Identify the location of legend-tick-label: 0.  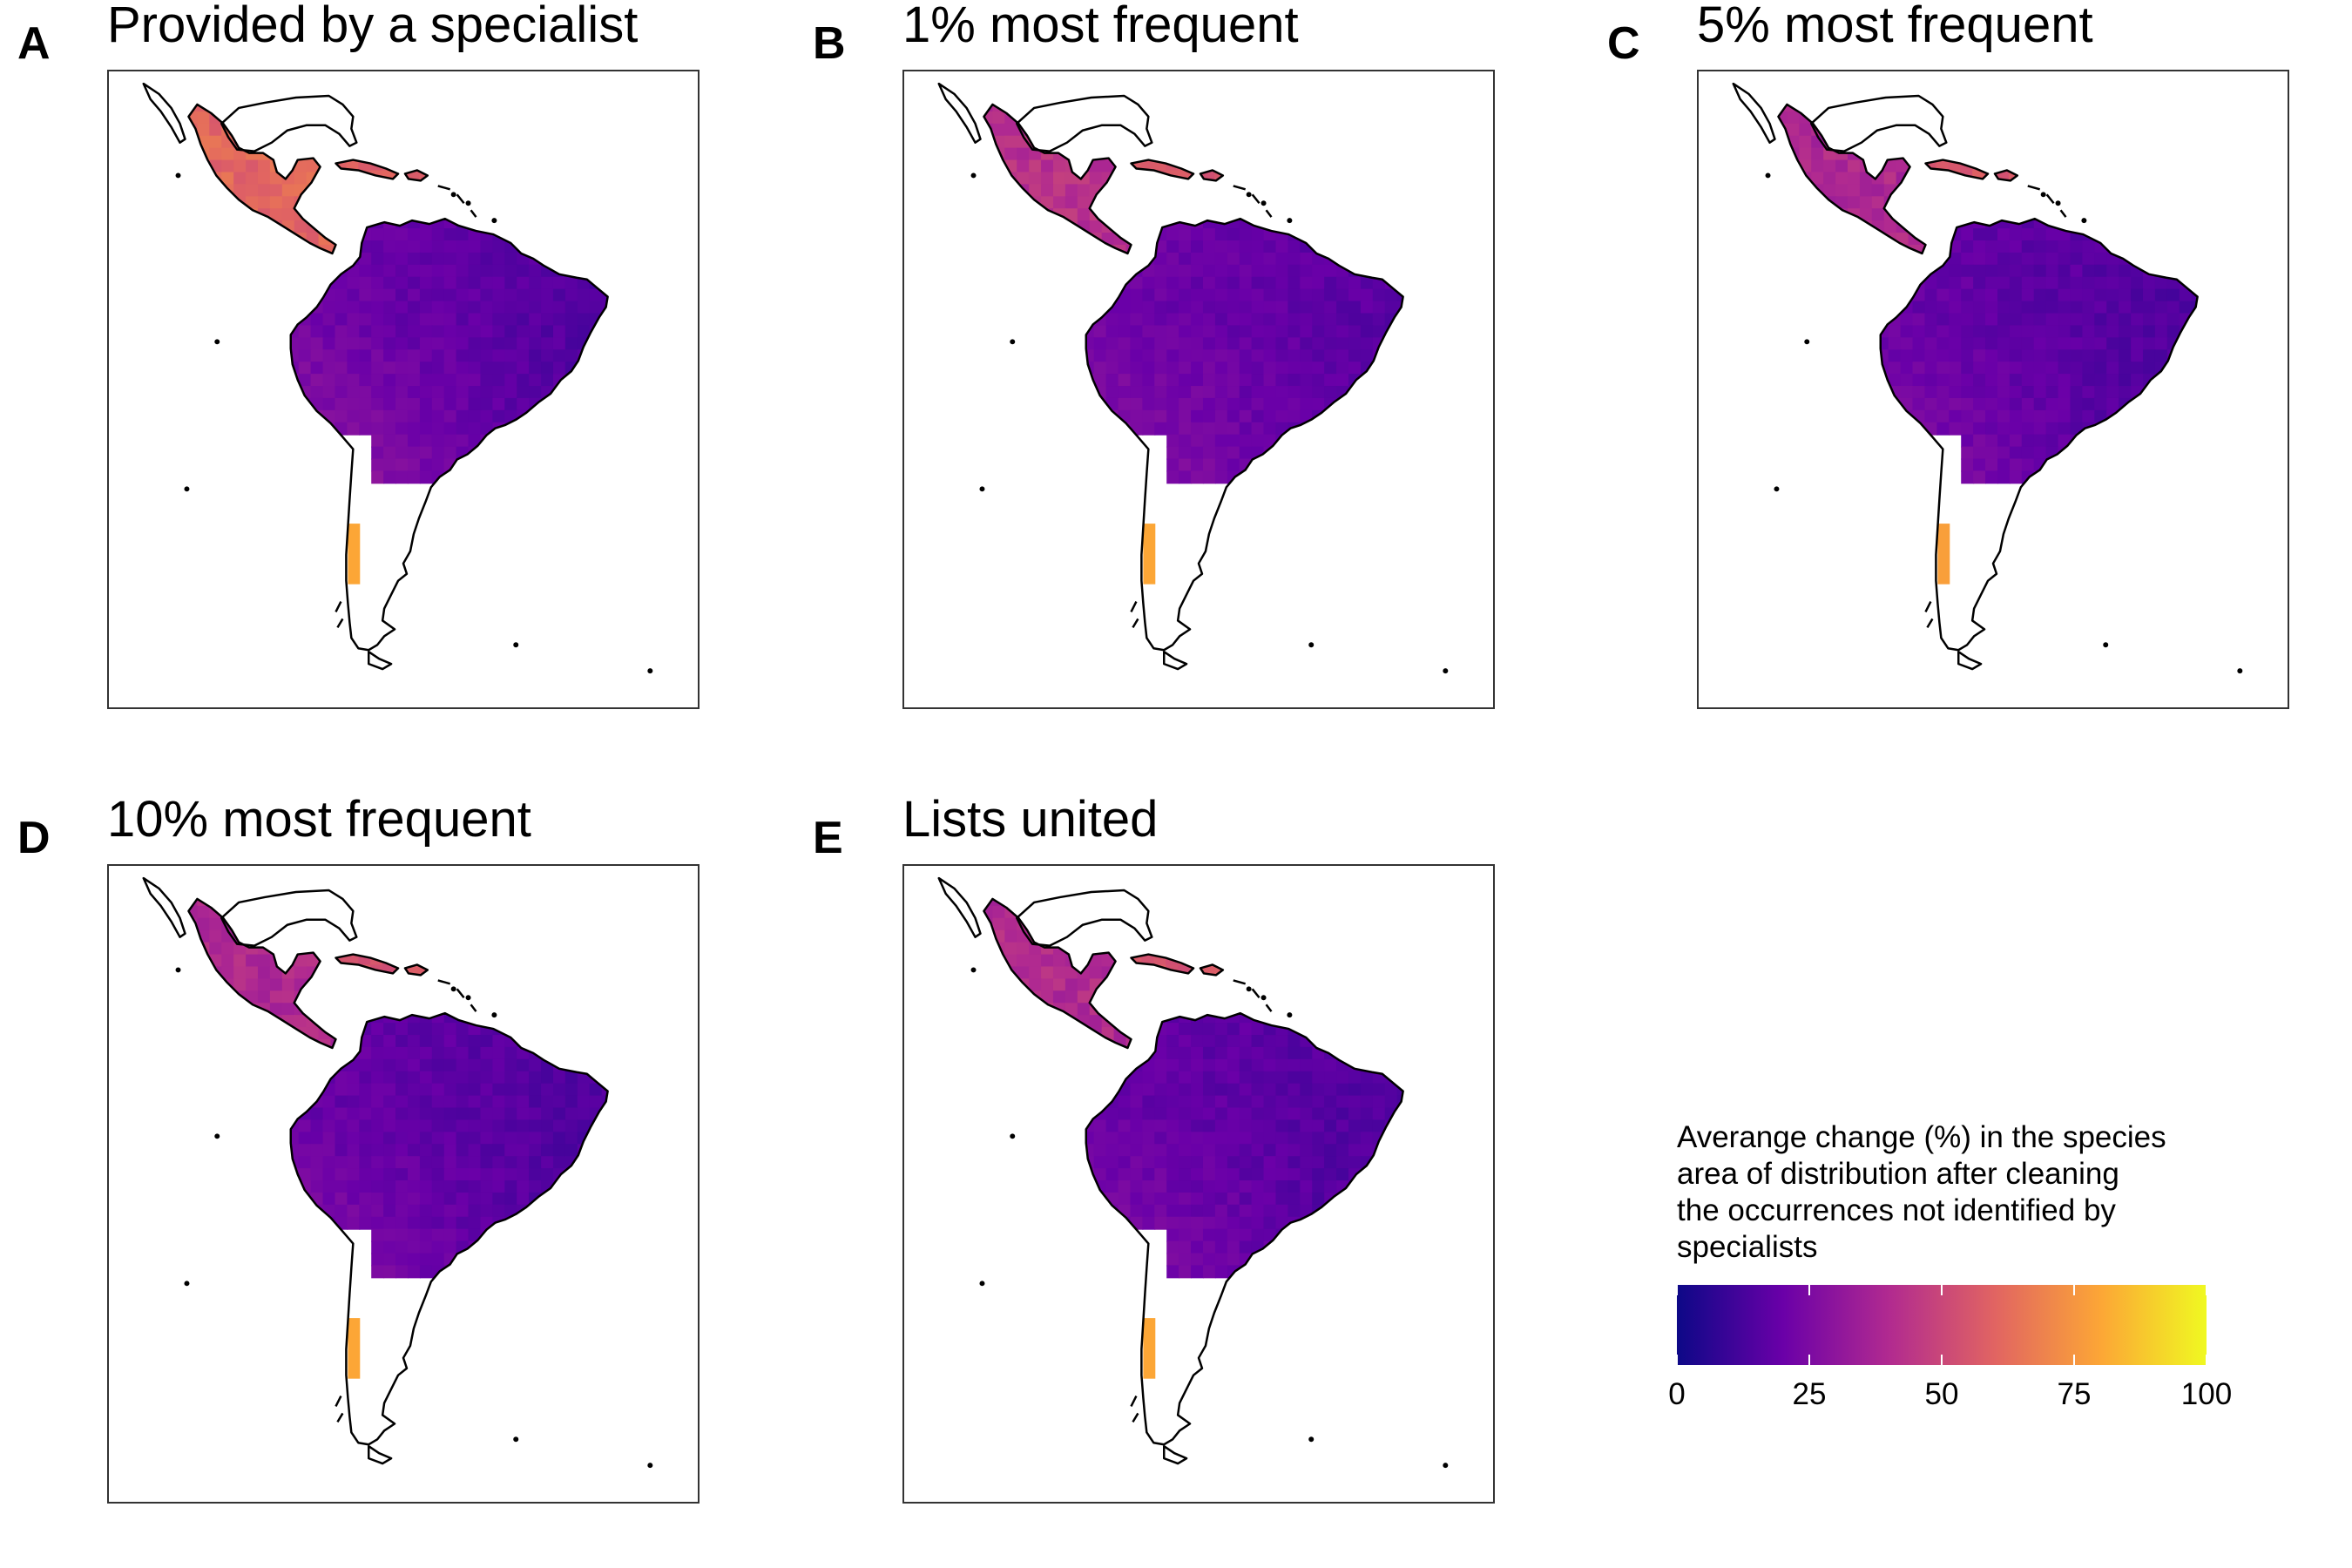
(1677, 1394).